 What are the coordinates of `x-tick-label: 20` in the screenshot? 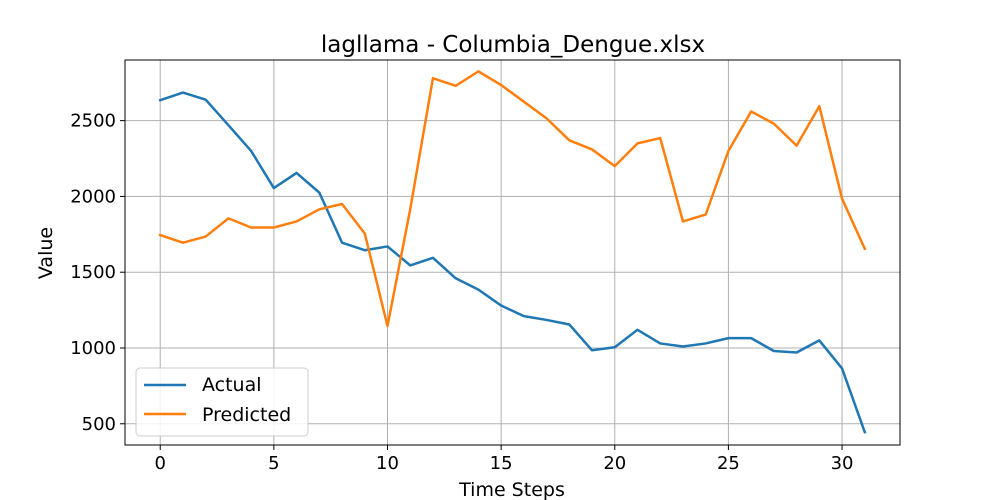 It's located at (614, 463).